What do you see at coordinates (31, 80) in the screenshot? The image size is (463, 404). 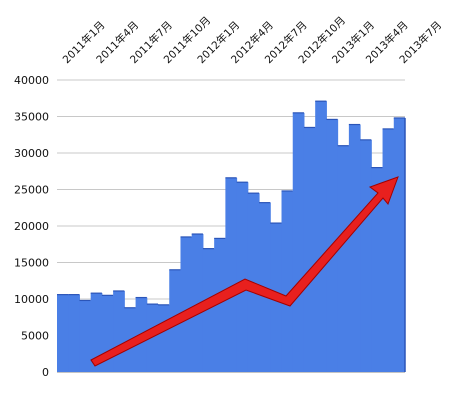 I see `y-tick-label: 40000` at bounding box center [31, 80].